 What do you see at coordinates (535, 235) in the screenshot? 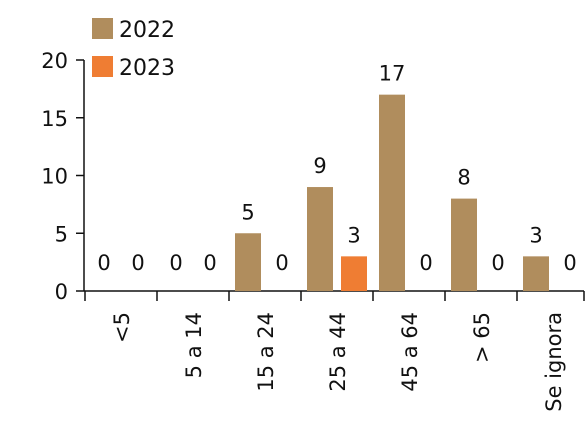
I see `data-label-2022: 3` at bounding box center [535, 235].